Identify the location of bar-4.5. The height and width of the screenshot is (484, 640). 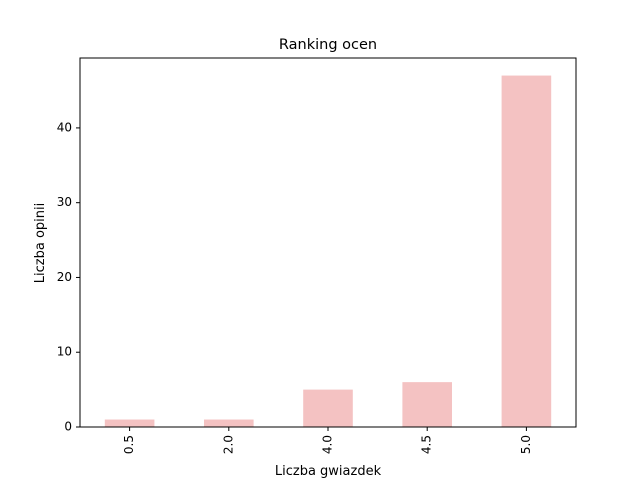
(427, 404).